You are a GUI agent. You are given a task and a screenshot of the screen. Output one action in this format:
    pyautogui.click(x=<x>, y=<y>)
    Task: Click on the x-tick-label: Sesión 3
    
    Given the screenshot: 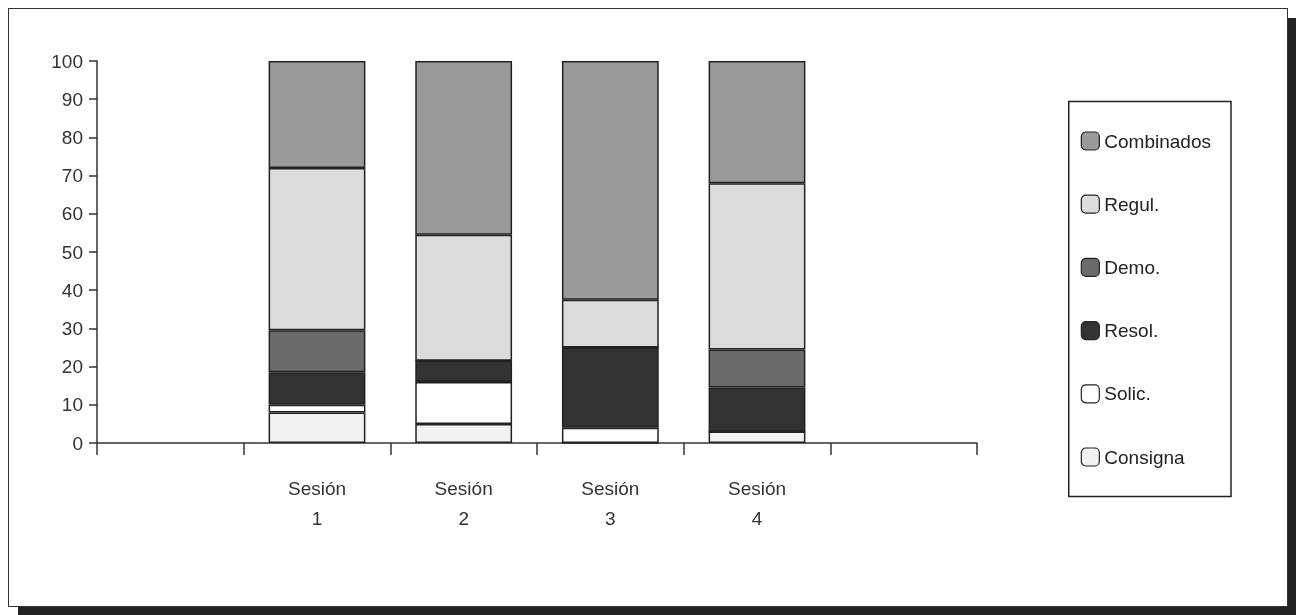 What is the action you would take?
    pyautogui.click(x=610, y=503)
    